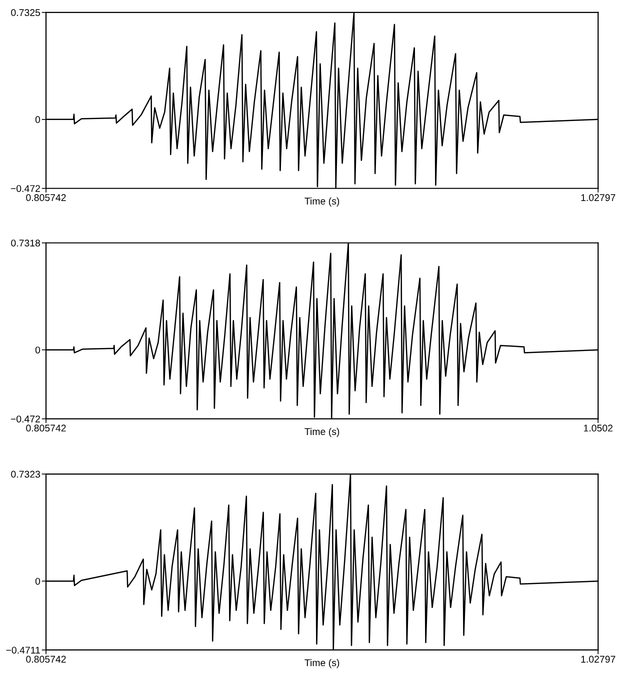  What do you see at coordinates (598, 428) in the screenshot?
I see `x-tick-label: 1.0502` at bounding box center [598, 428].